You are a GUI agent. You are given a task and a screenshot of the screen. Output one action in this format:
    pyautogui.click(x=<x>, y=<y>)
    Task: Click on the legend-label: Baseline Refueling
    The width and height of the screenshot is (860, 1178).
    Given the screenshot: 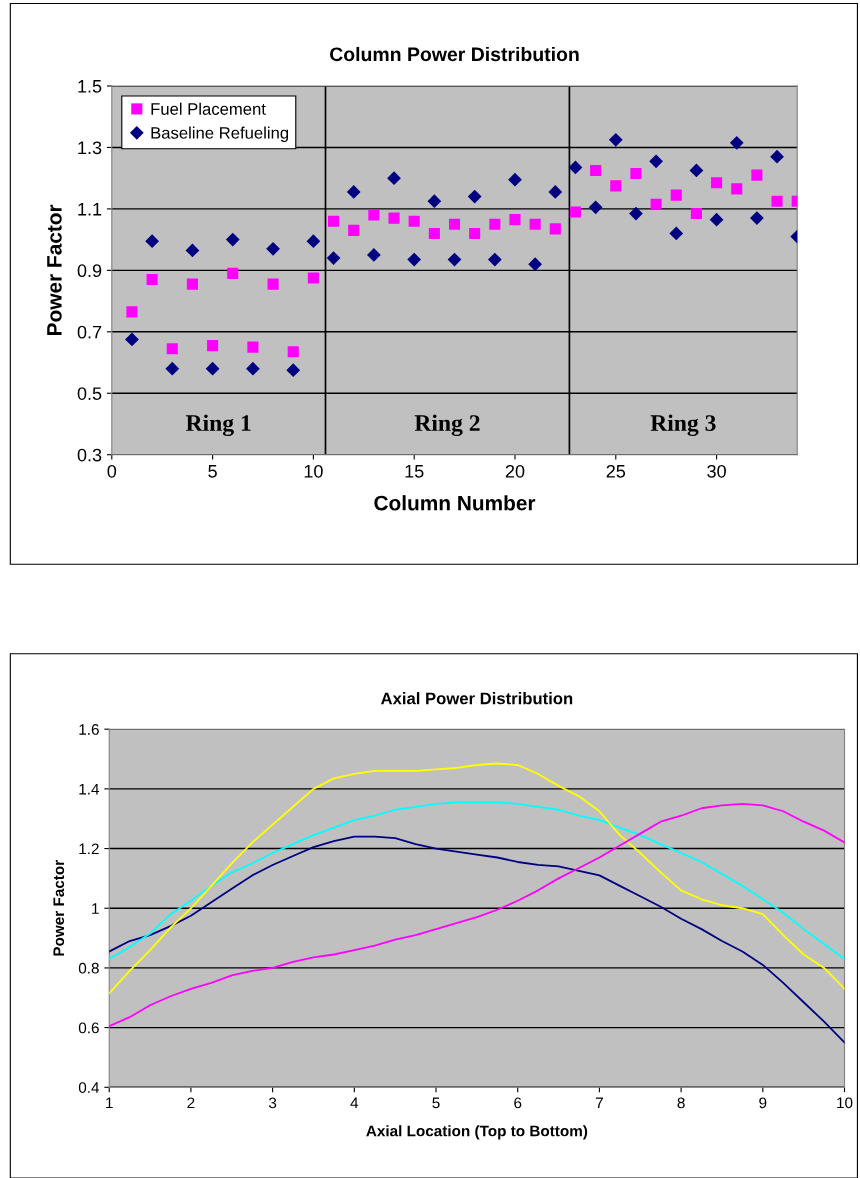 What is the action you would take?
    pyautogui.click(x=220, y=134)
    